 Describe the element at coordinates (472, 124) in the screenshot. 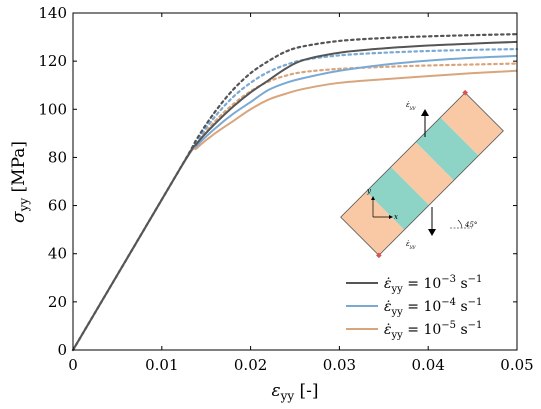

I see `specimen-peach-top` at that location.